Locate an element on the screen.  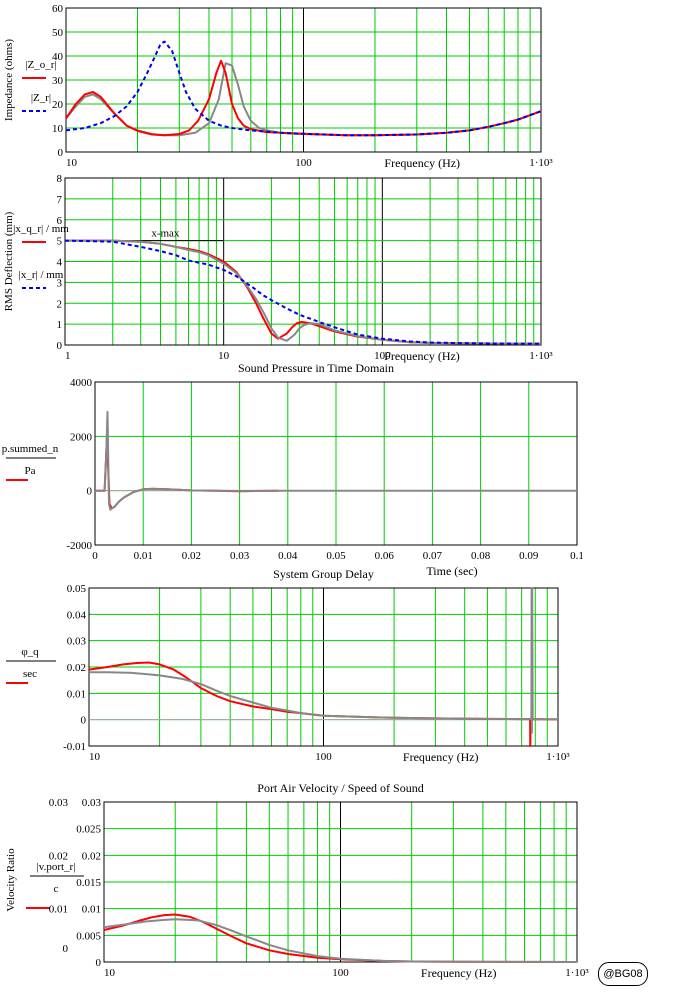
legend-label: |x_r| / mm is located at coordinates (41, 275).